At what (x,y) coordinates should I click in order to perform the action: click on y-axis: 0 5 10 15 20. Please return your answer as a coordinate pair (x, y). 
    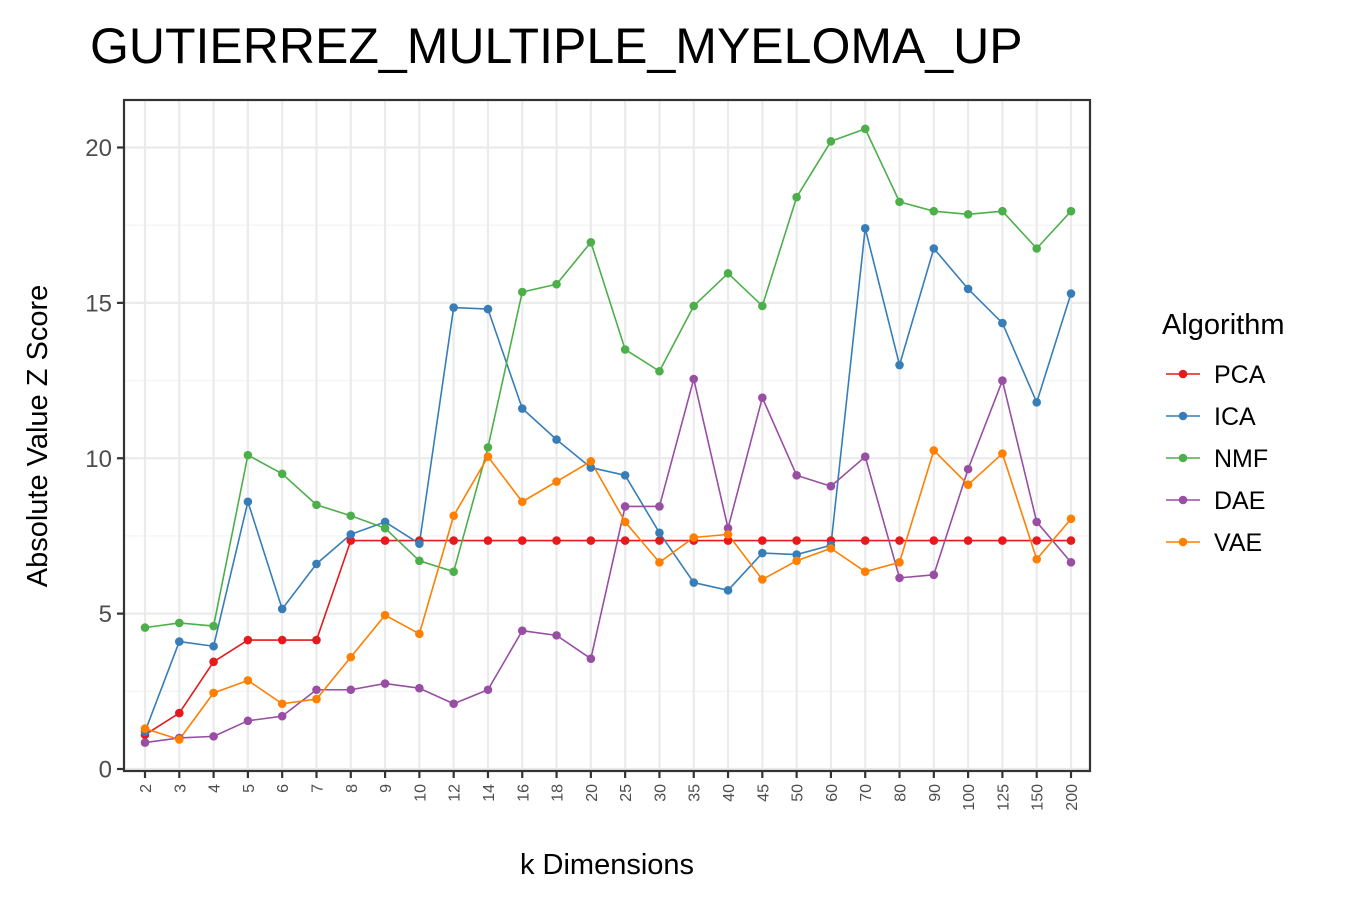
    Looking at the image, I should click on (104, 459).